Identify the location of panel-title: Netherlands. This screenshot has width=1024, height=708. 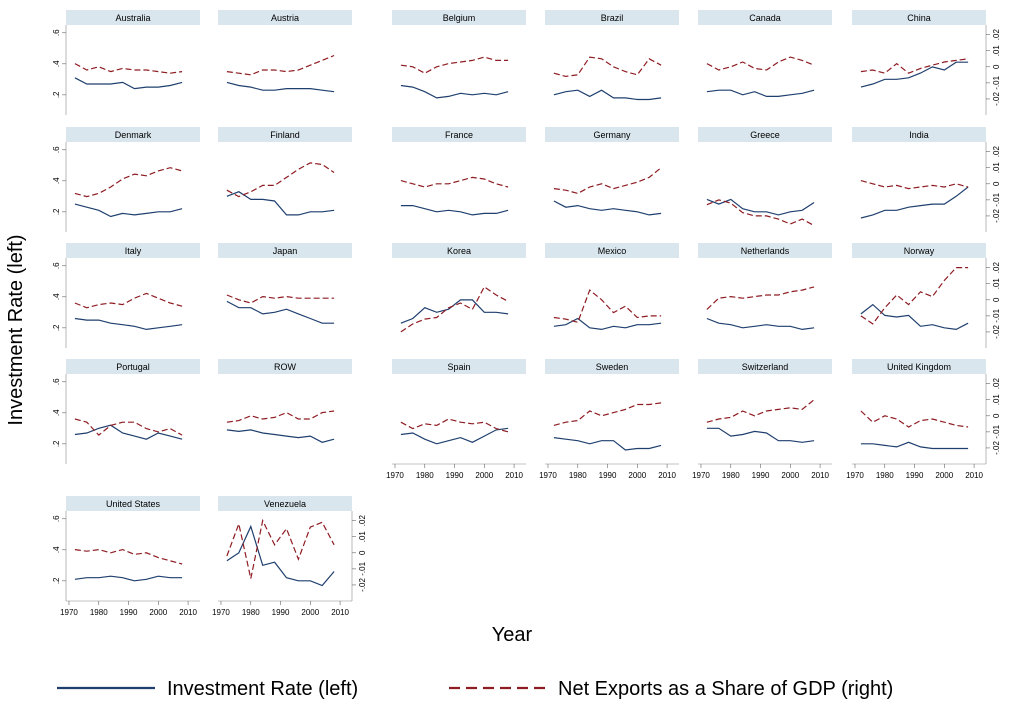
(765, 251).